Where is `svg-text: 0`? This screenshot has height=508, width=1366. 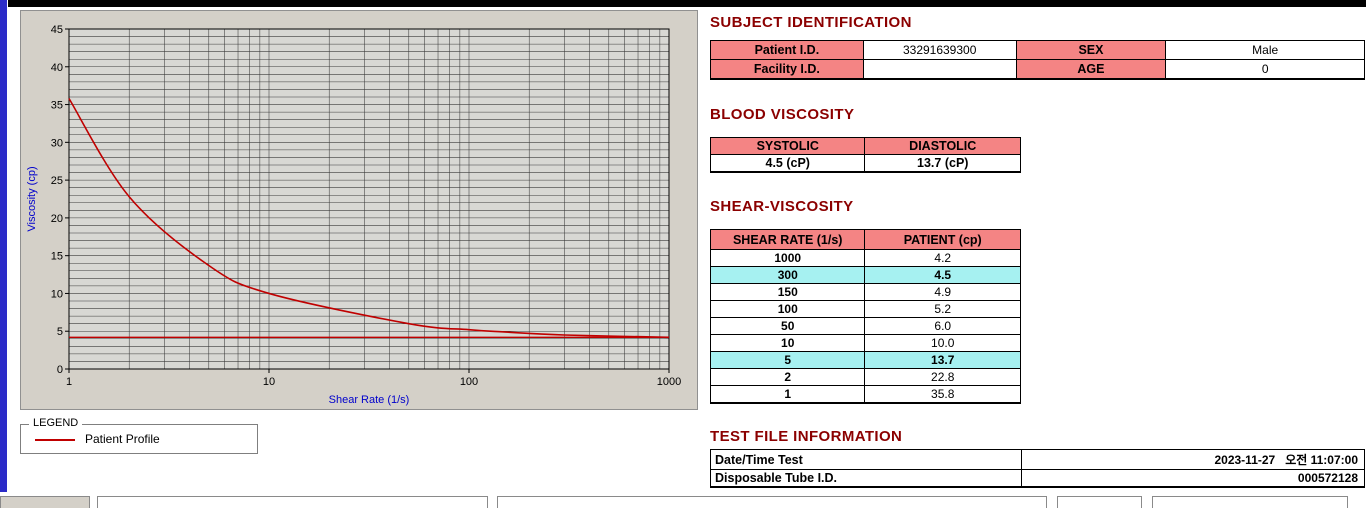
svg-text: 0 is located at coordinates (60, 370).